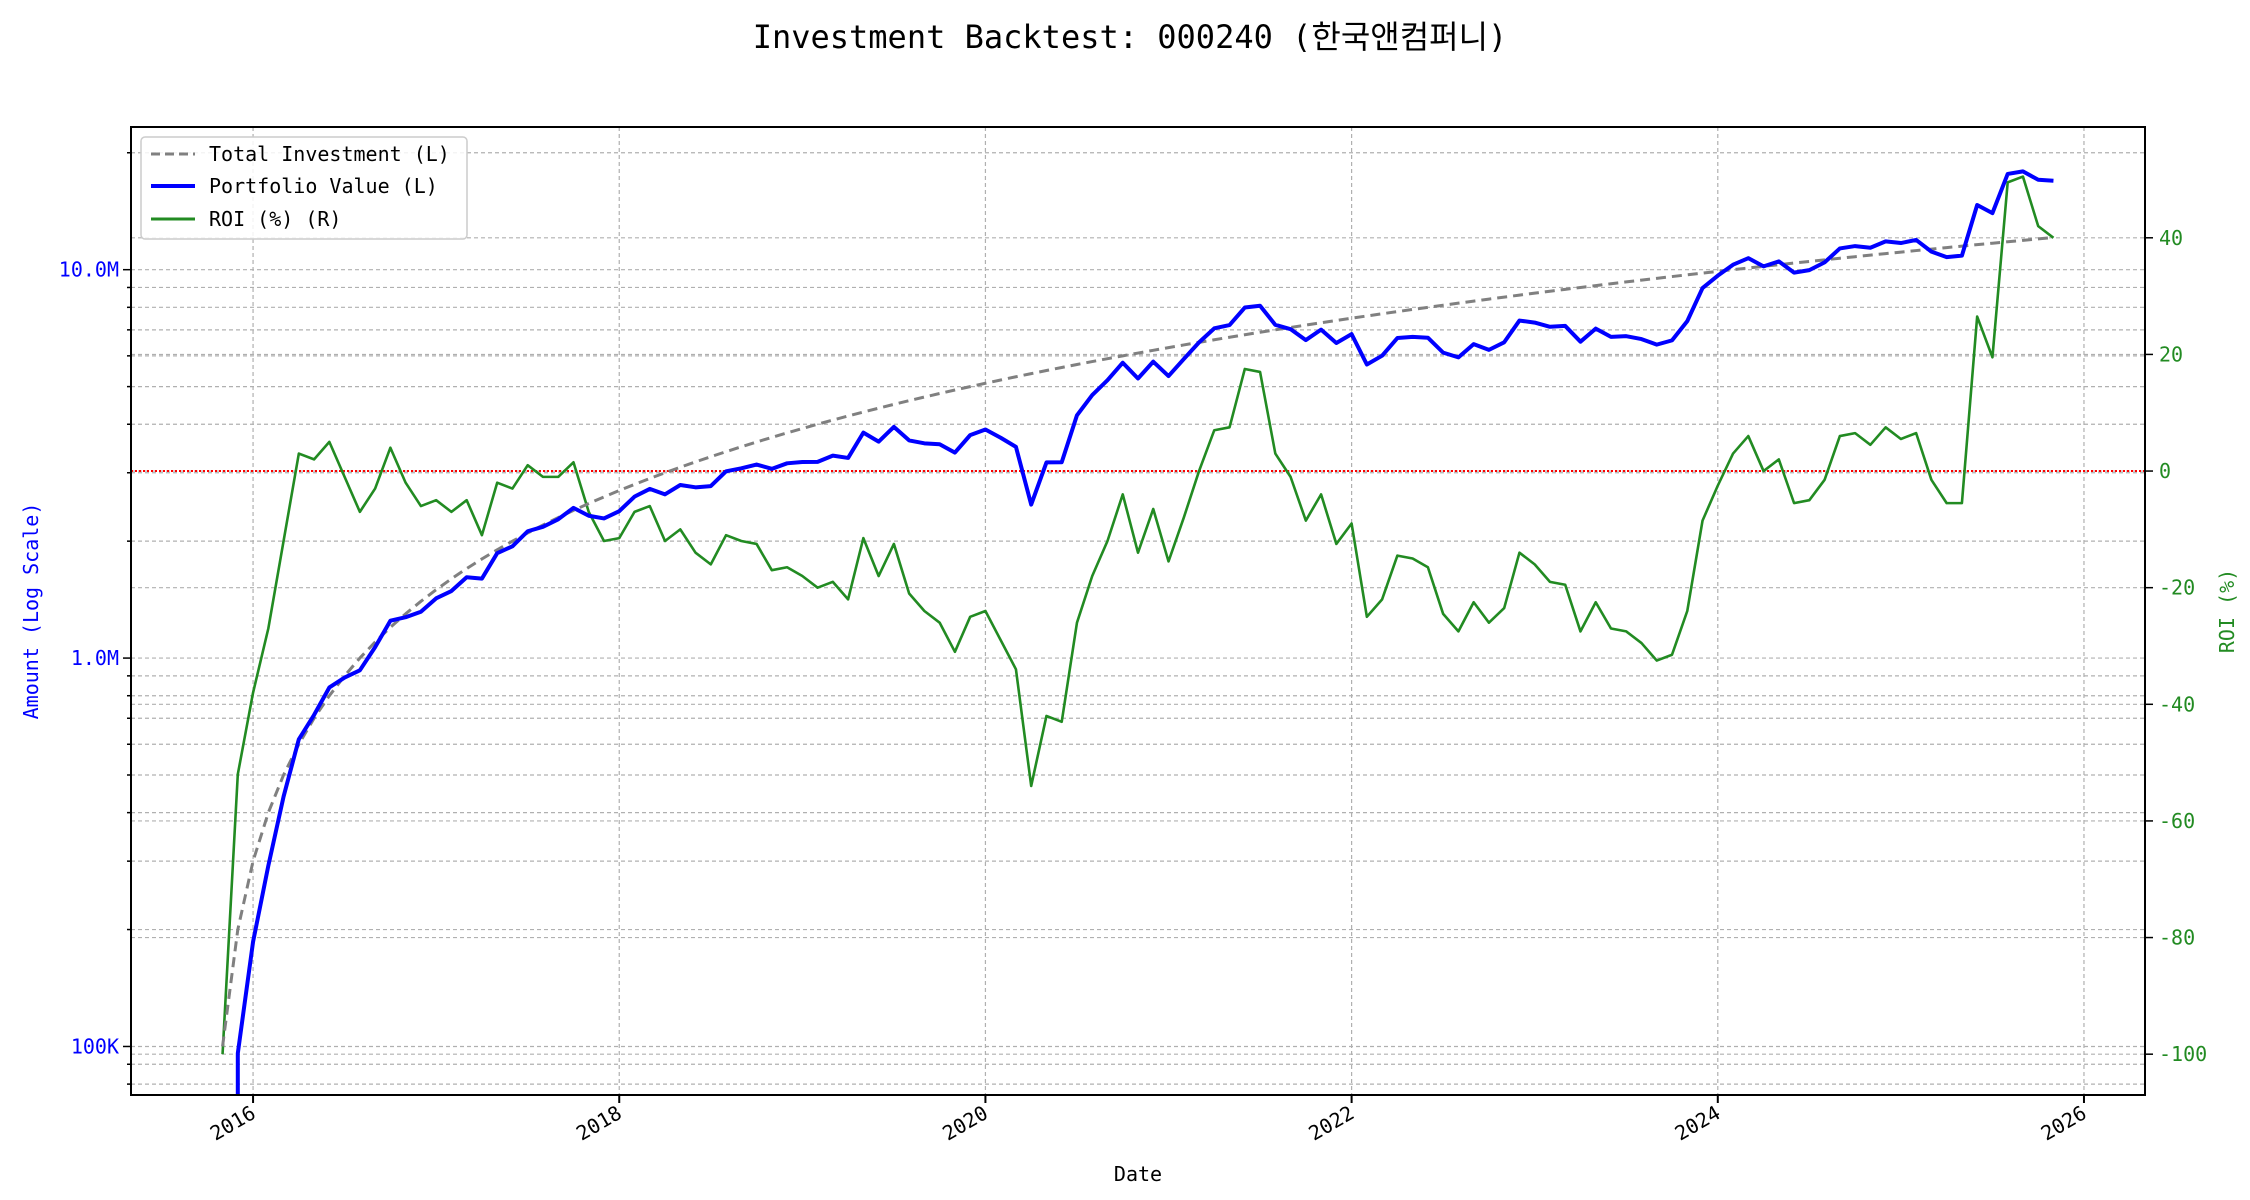 Image resolution: width=2250 pixels, height=1200 pixels. Describe the element at coordinates (31, 611) in the screenshot. I see `left-y-axis-label: Amount (Log Scale)` at that location.